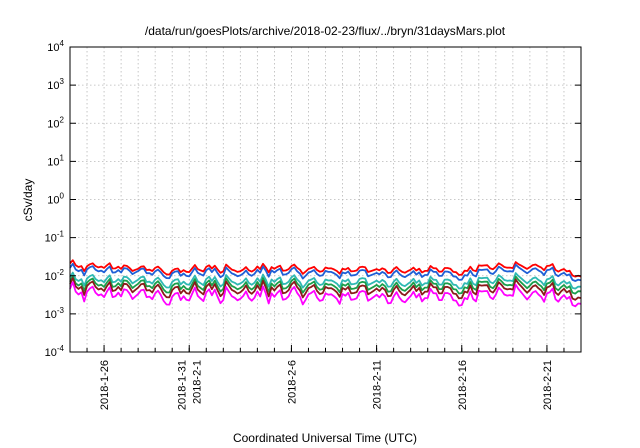 The height and width of the screenshot is (448, 640). I want to click on y-tick-label: 10⁻¹, so click(55, 237).